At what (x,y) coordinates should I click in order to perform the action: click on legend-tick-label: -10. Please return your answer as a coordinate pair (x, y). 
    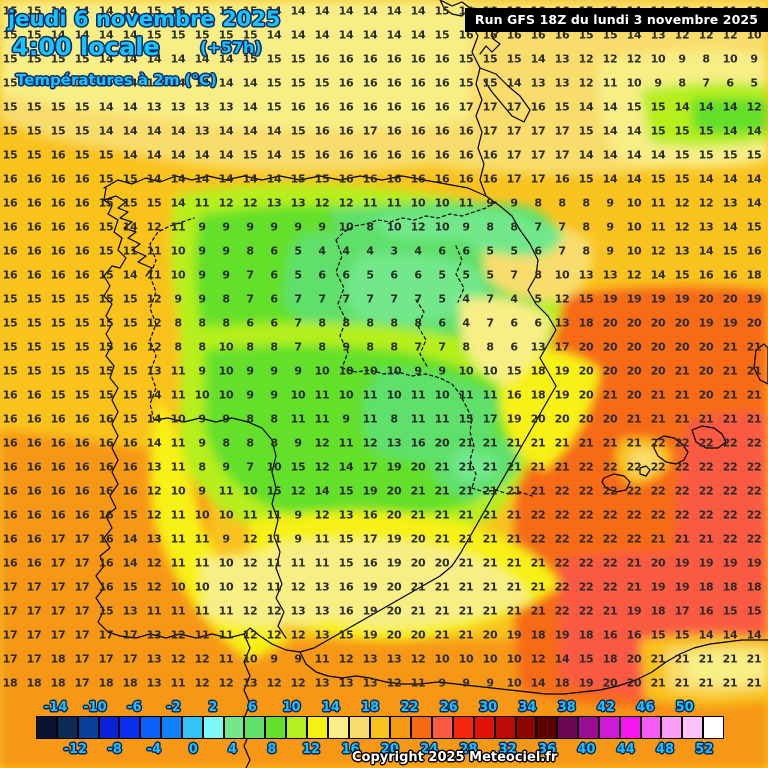
    Looking at the image, I should click on (95, 707).